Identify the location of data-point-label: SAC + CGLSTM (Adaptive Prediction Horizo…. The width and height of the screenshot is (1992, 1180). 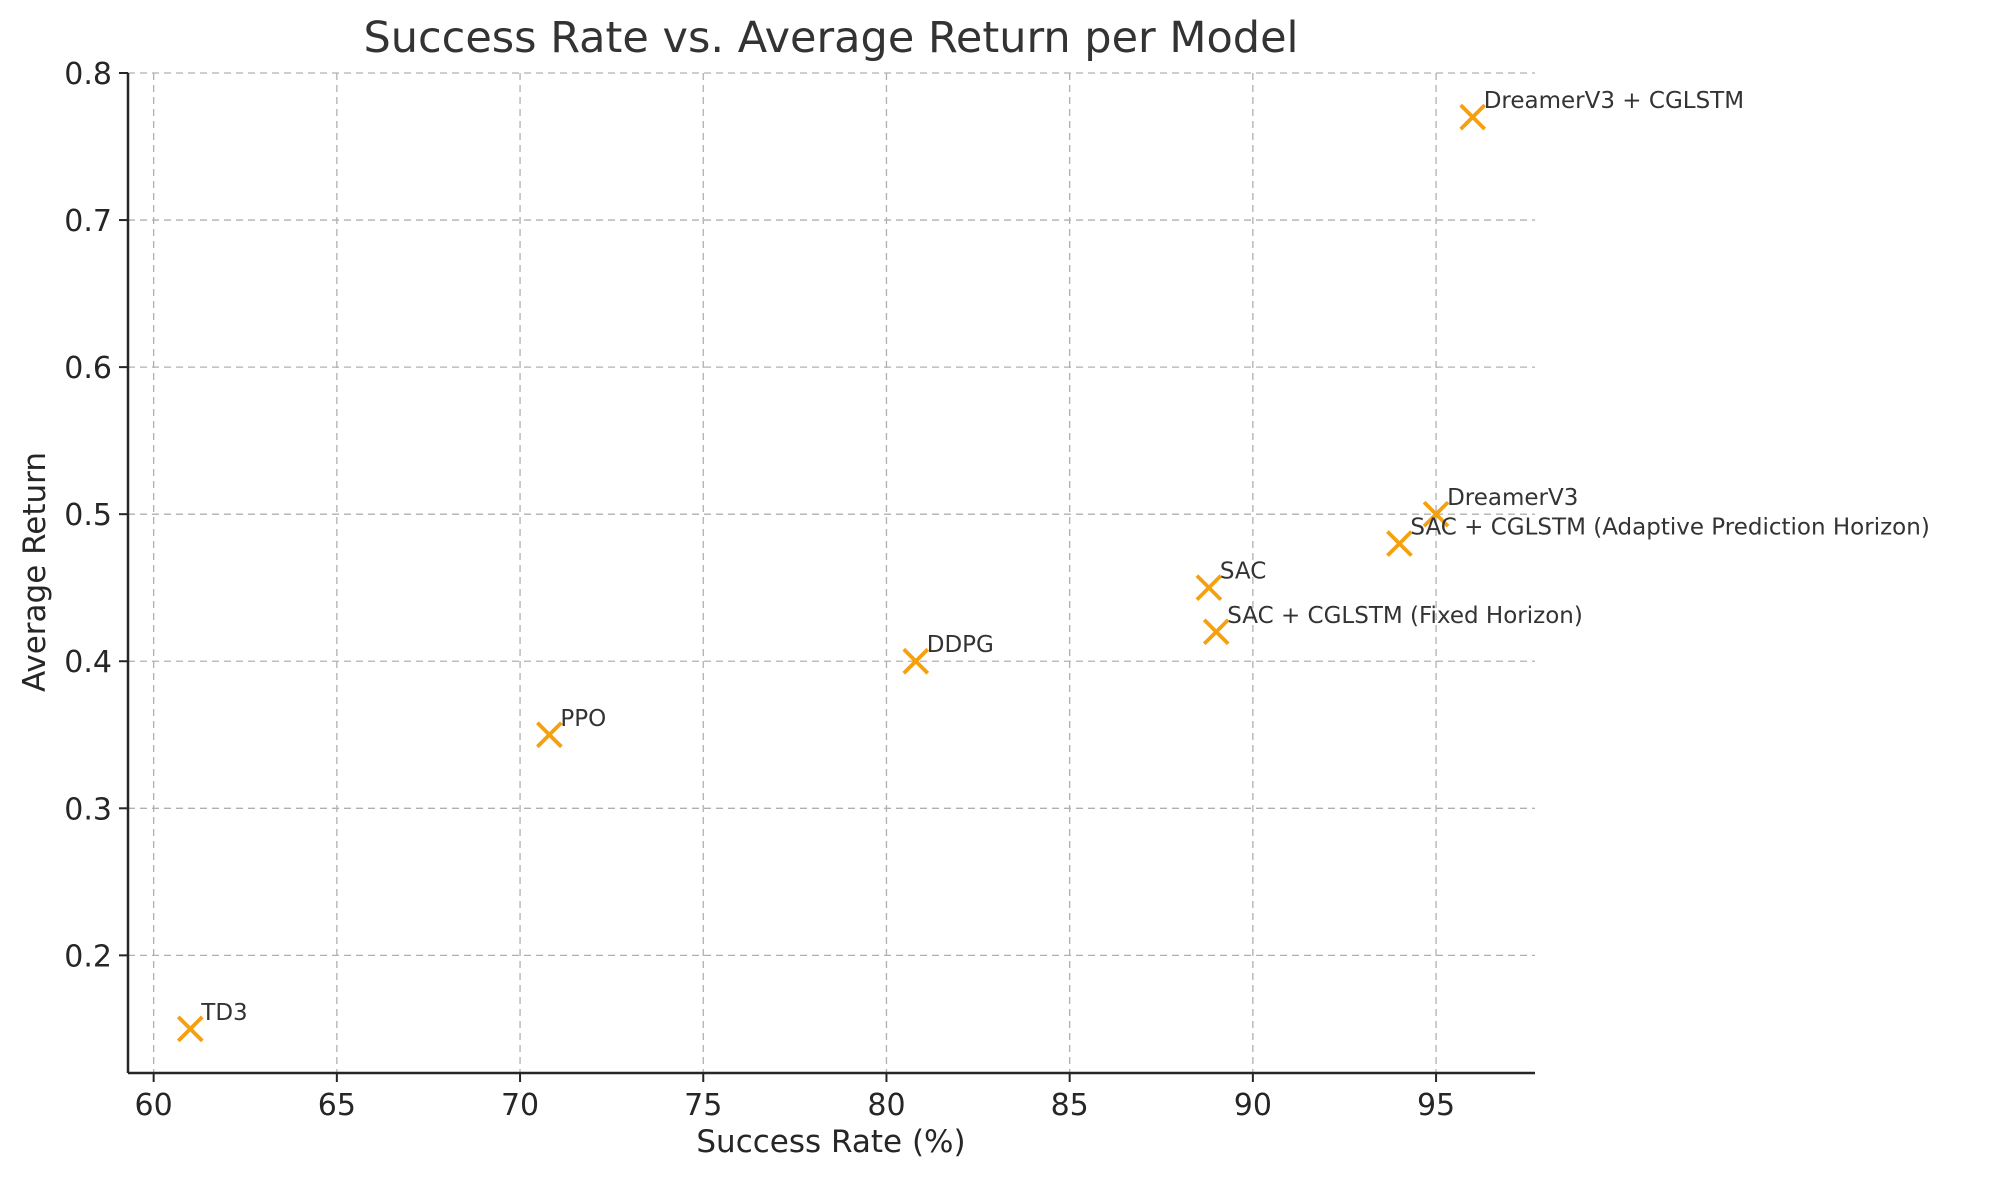
(1669, 528).